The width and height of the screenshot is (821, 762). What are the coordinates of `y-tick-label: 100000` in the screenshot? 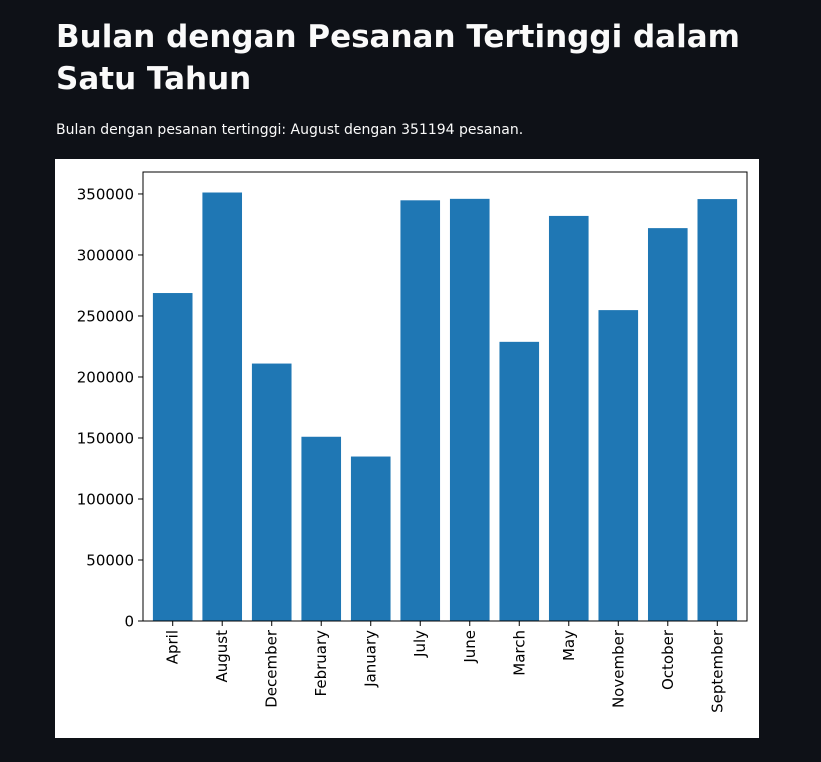 It's located at (105, 499).